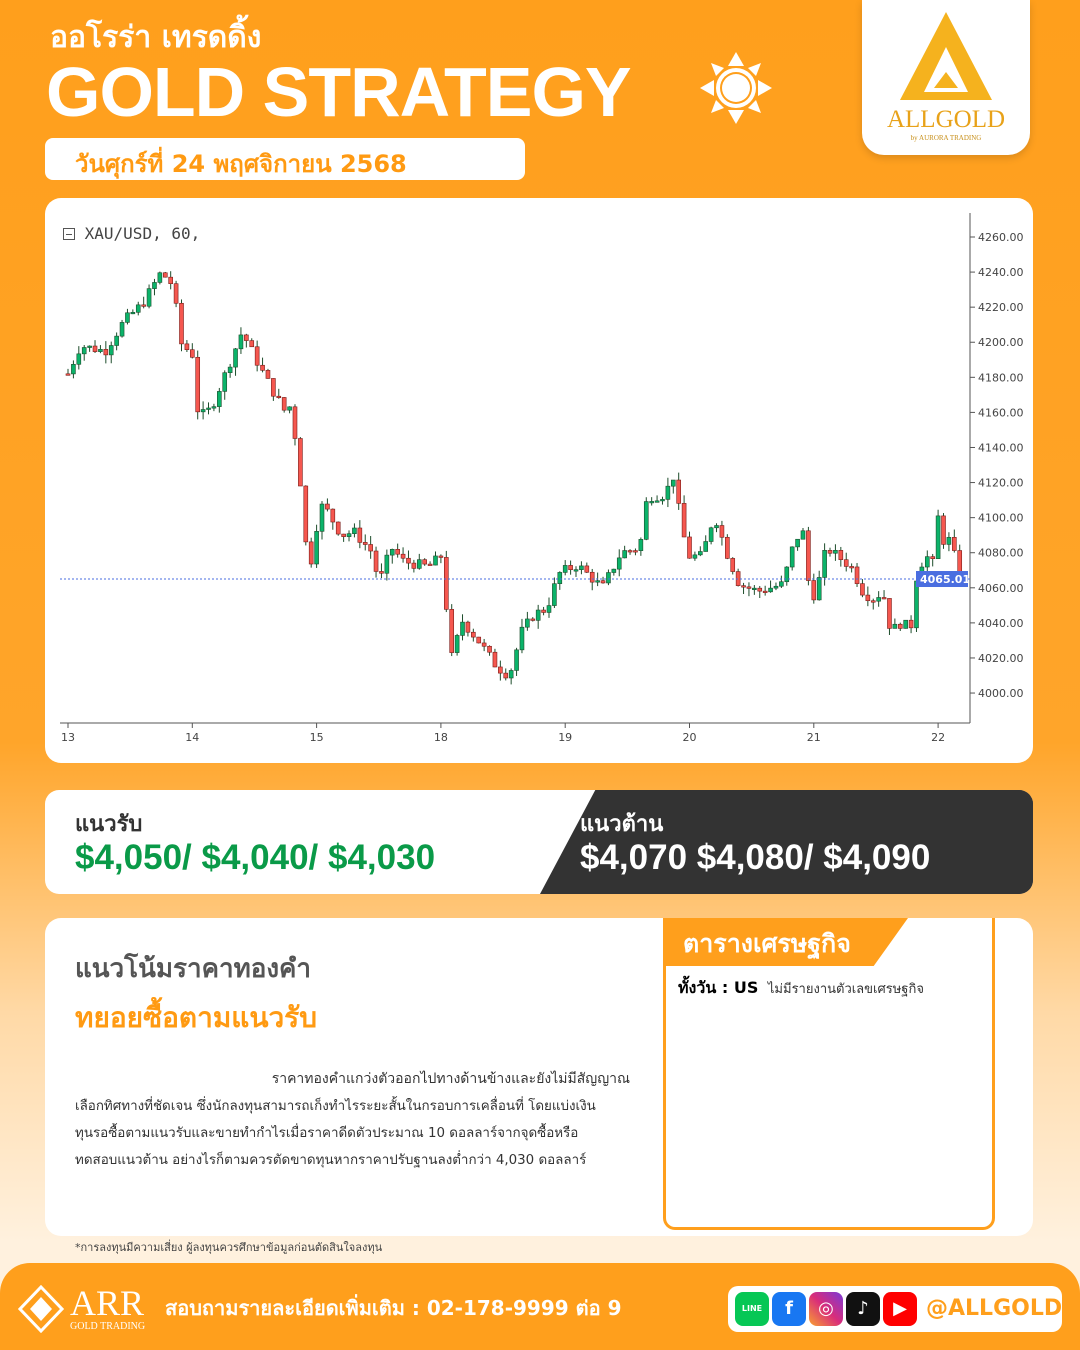 The image size is (1080, 1350). What do you see at coordinates (1001, 237) in the screenshot?
I see `y-tick-label: 4260.00` at bounding box center [1001, 237].